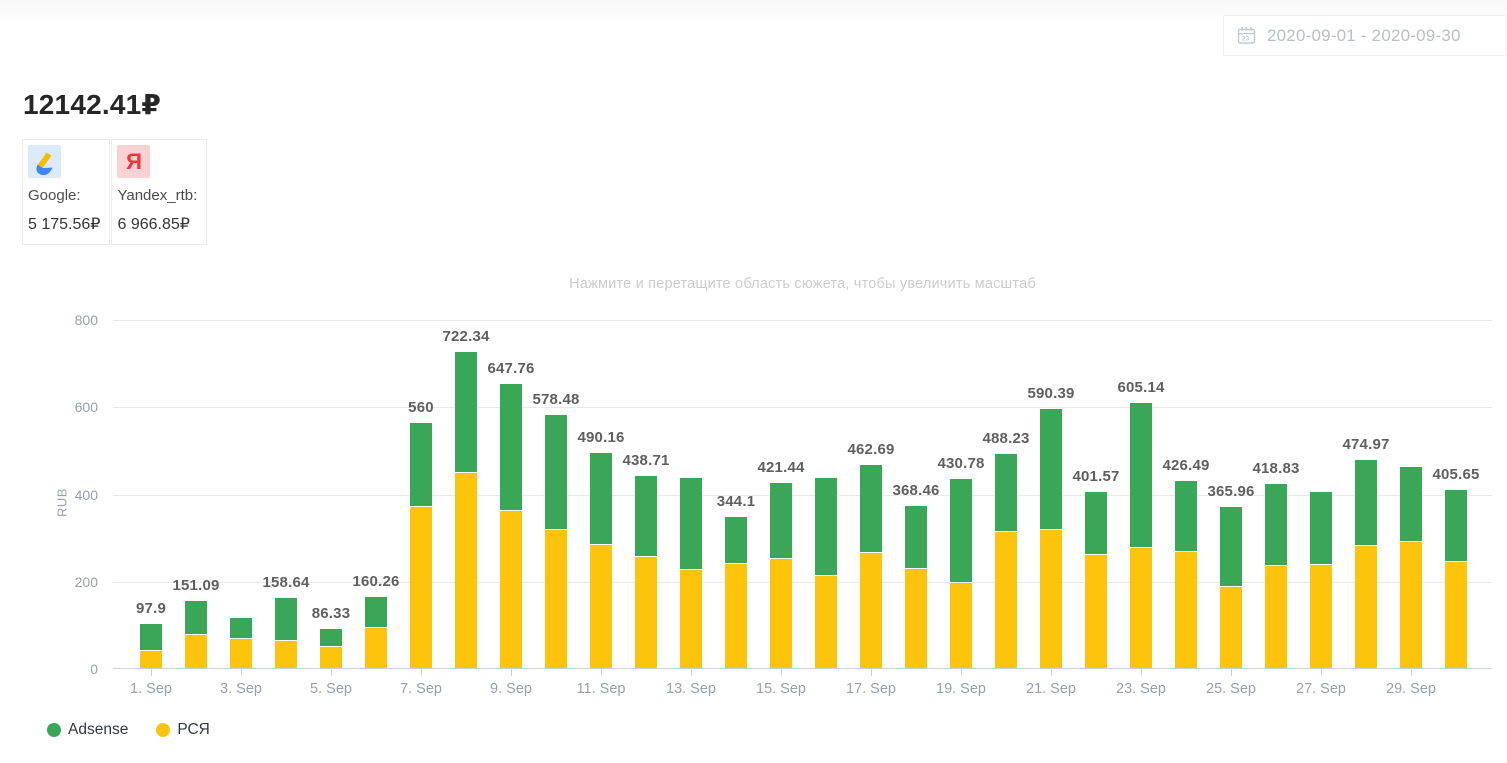 The height and width of the screenshot is (763, 1507). Describe the element at coordinates (1096, 476) in the screenshot. I see `bar-value-label: 401.57` at that location.